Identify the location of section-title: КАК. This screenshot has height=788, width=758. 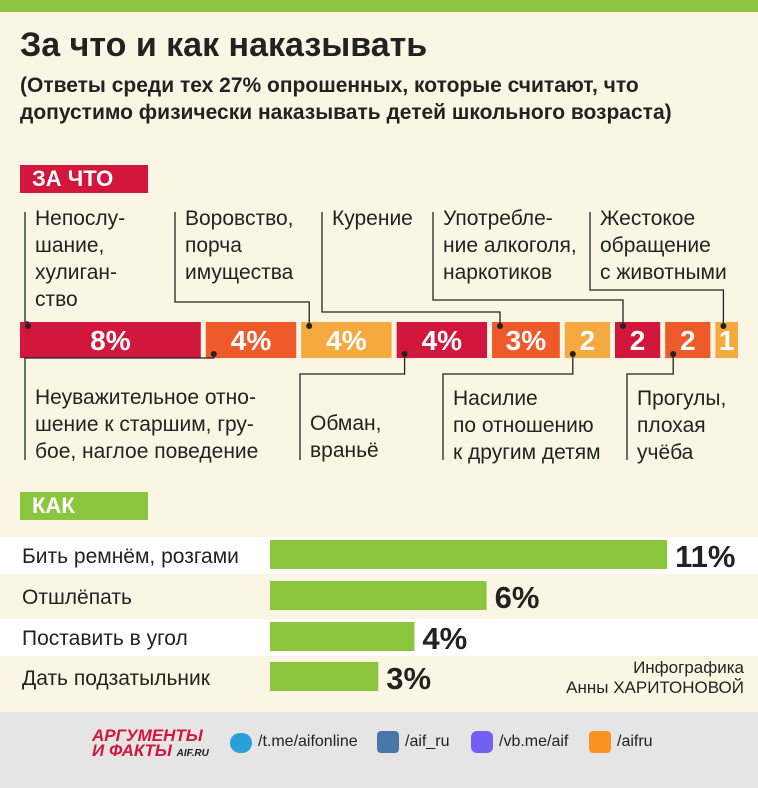
(53, 505).